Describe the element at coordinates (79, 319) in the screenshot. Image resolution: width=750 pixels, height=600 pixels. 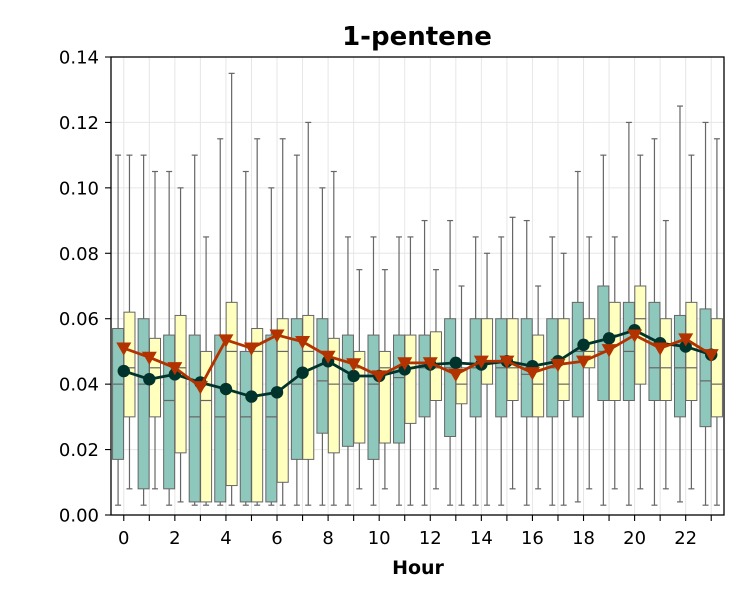
I see `y-tick-label: 0.06` at that location.